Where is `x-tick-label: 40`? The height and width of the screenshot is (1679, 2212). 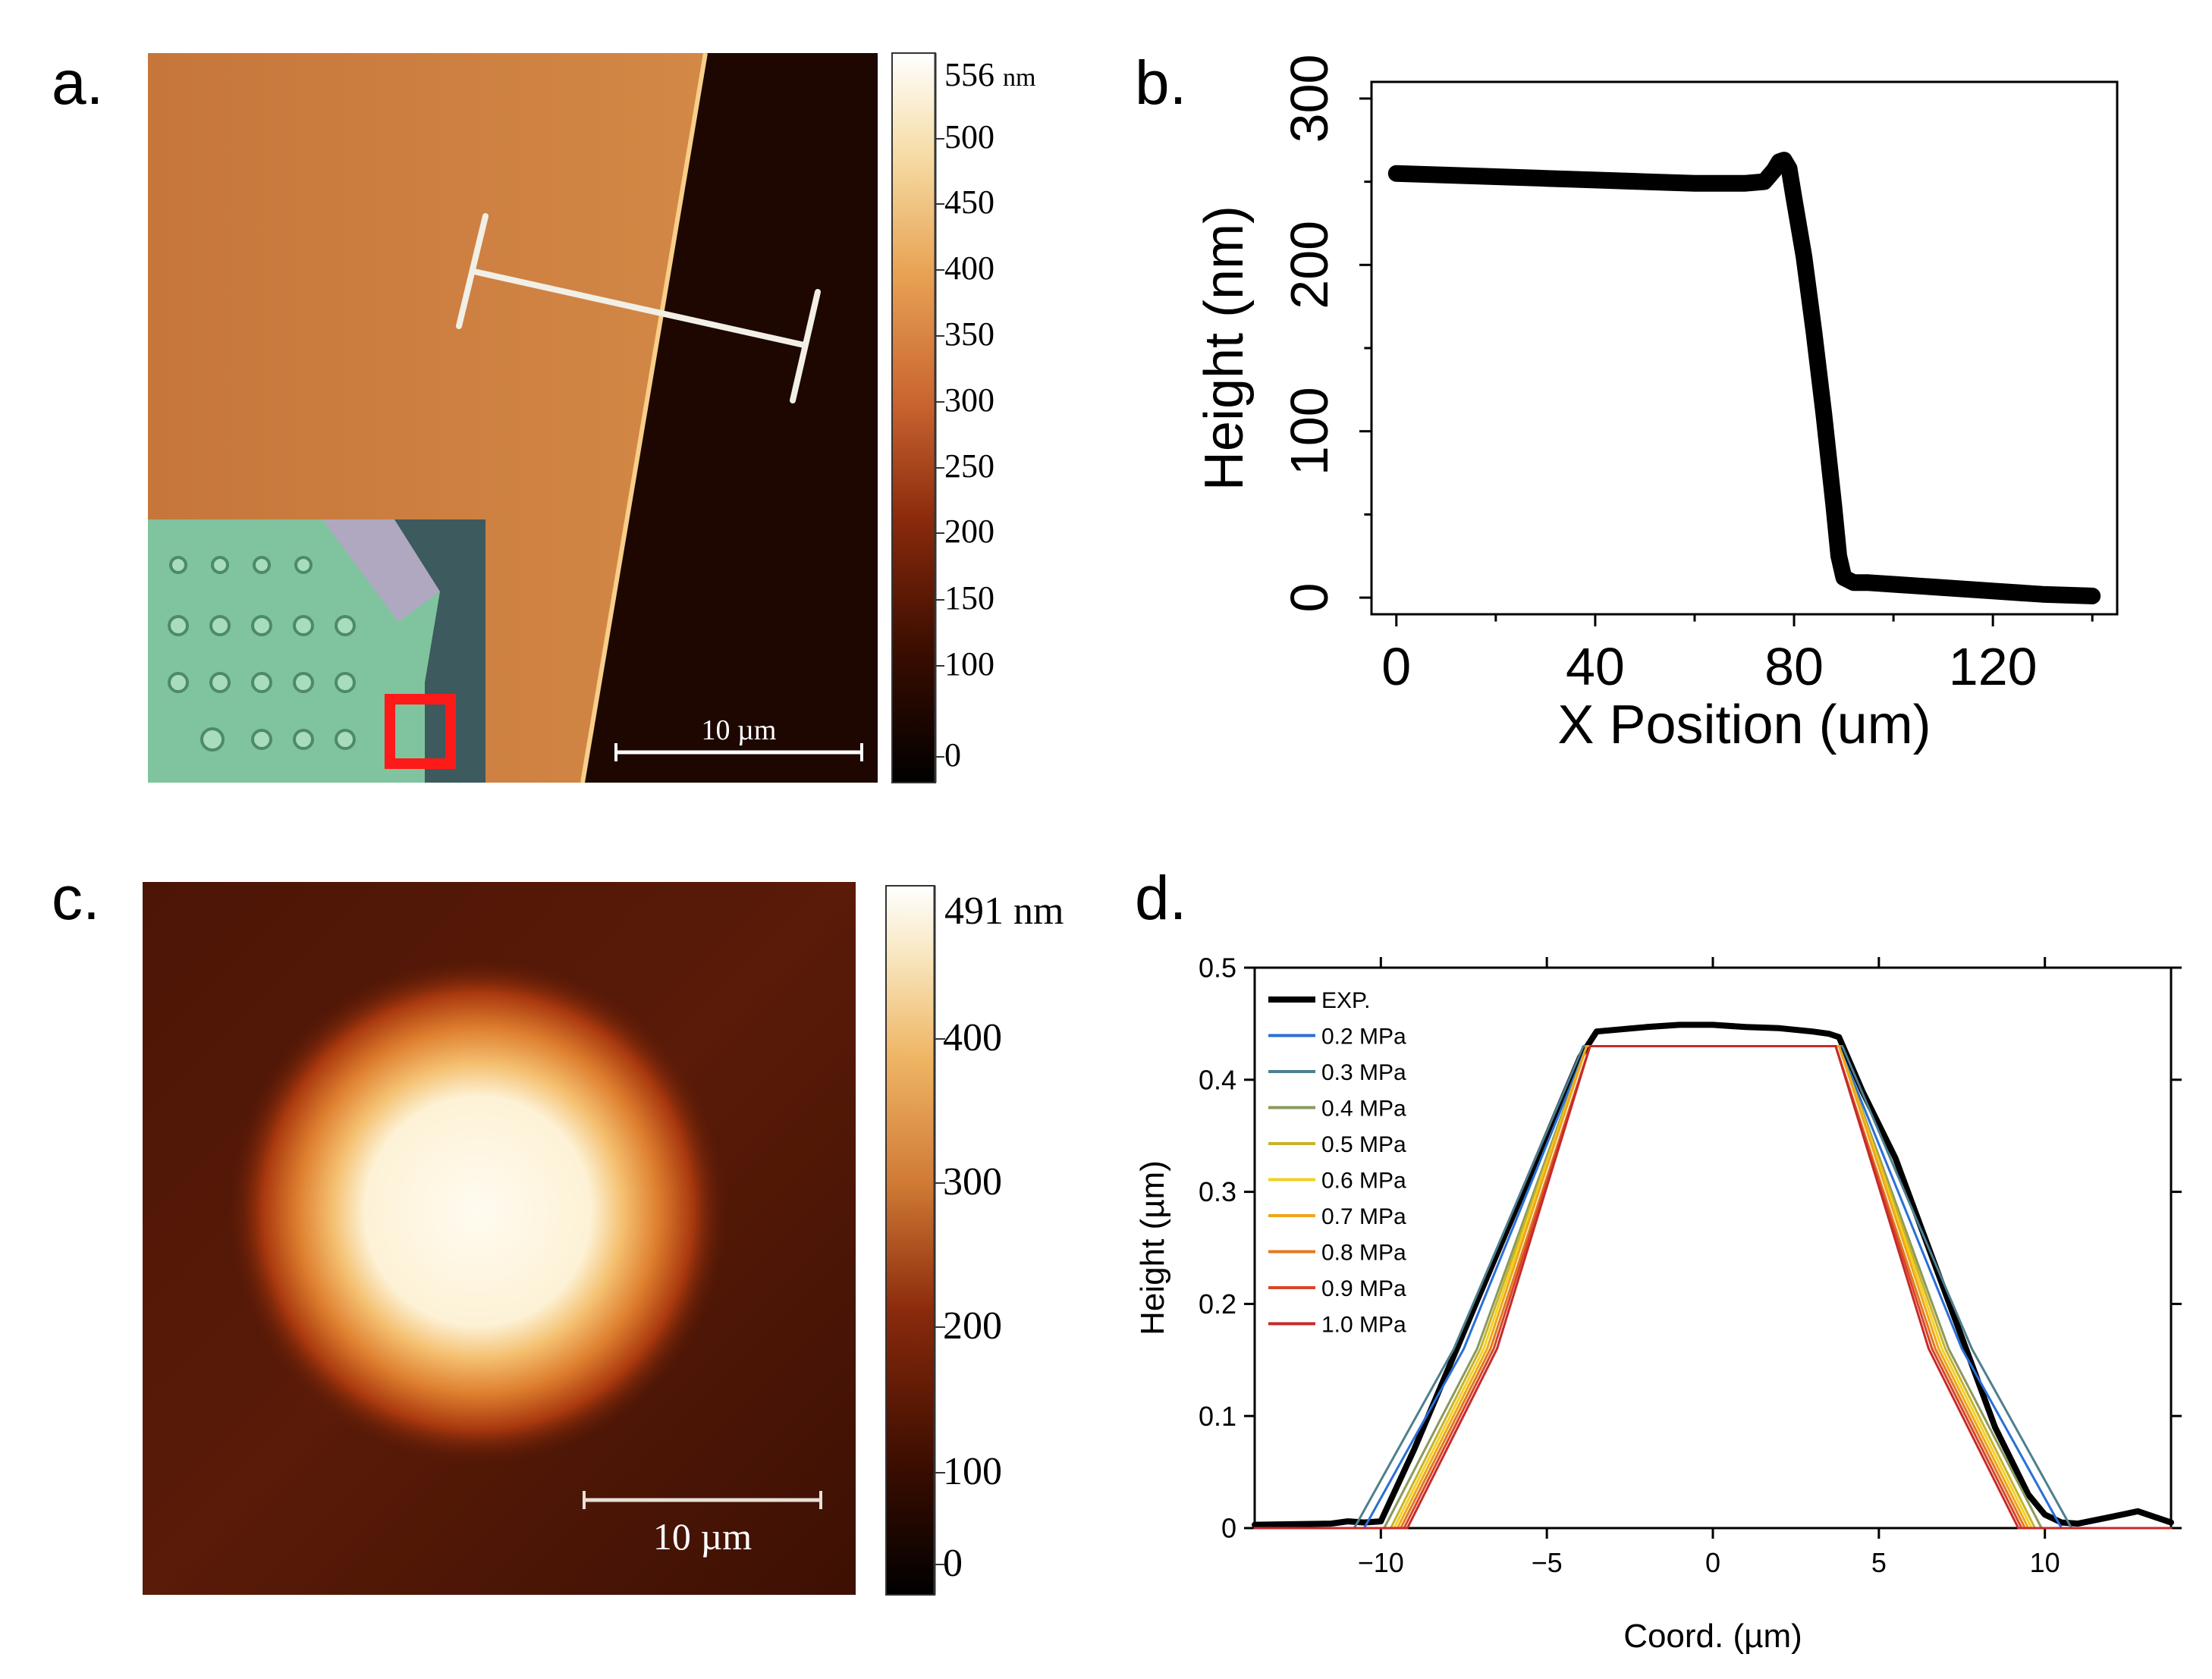
x-tick-label: 40 is located at coordinates (1595, 666).